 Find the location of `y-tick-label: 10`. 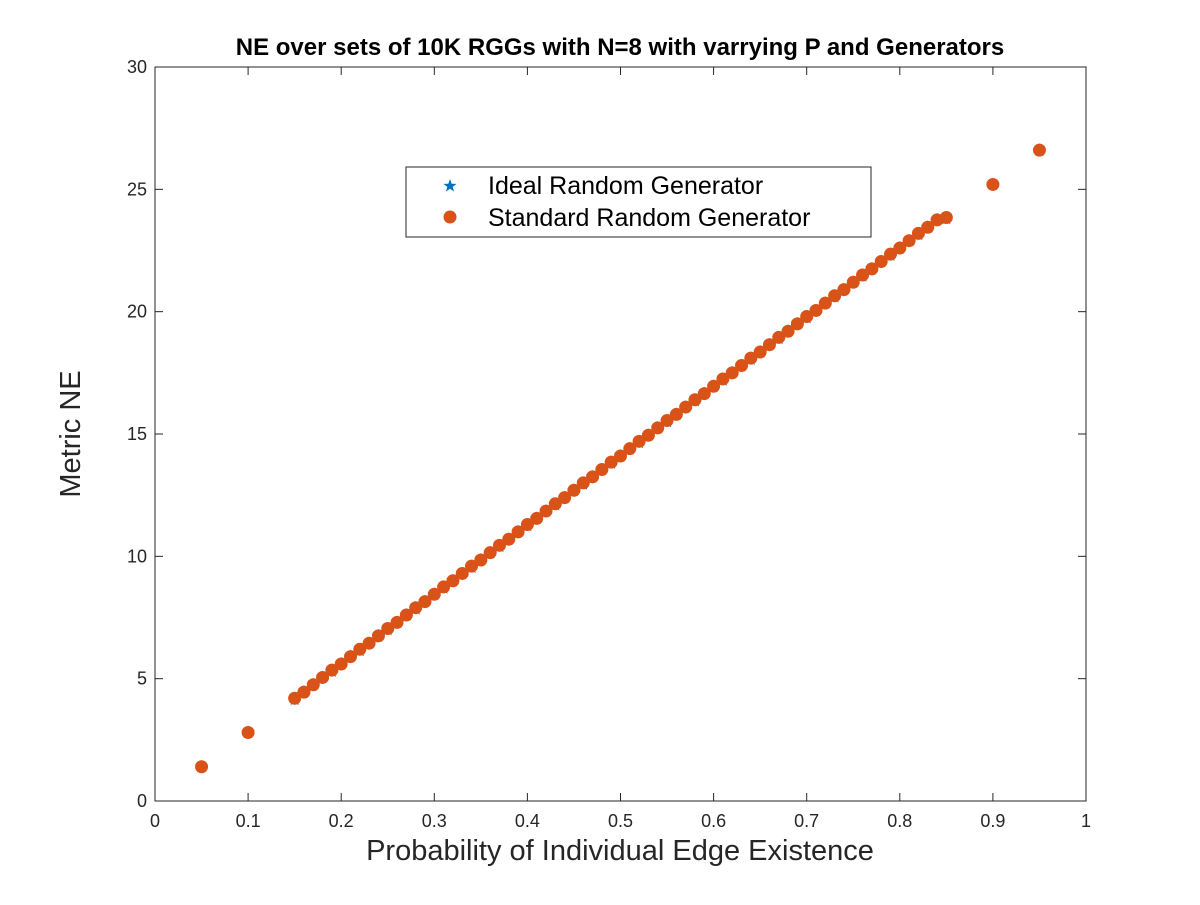

y-tick-label: 10 is located at coordinates (137, 556).